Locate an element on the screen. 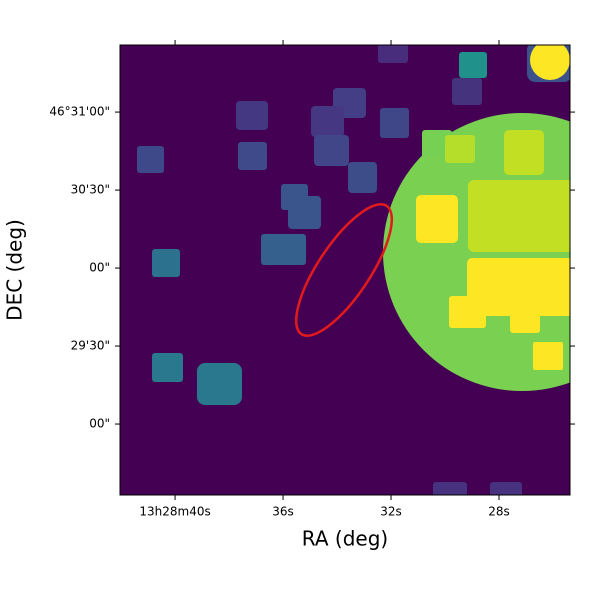  x-axis-label: RA (deg) is located at coordinates (345, 539).